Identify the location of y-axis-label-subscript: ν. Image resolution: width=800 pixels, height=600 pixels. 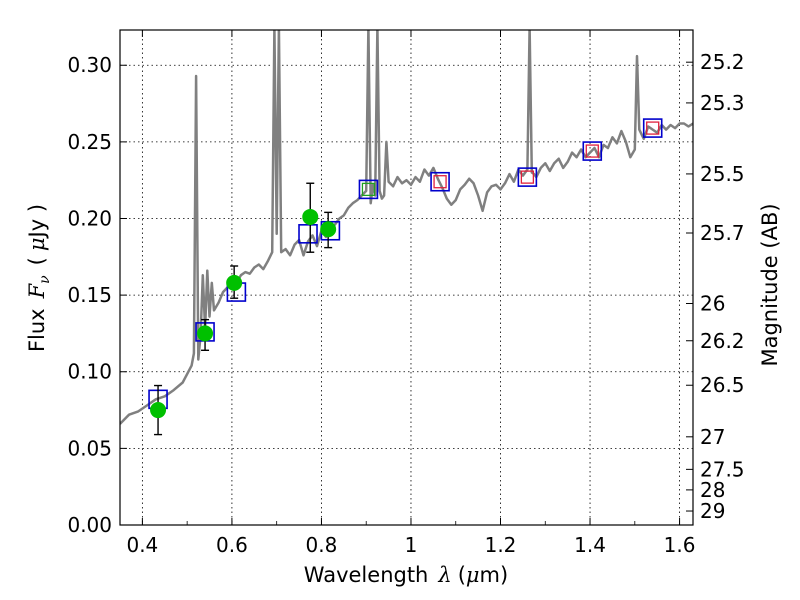
(45, 279).